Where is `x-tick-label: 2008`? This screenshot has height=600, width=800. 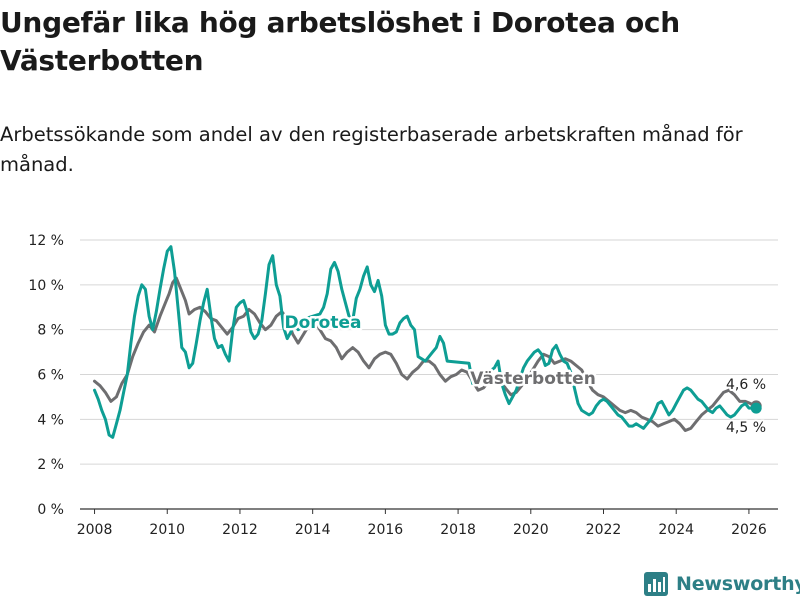 x-tick-label: 2008 is located at coordinates (95, 530).